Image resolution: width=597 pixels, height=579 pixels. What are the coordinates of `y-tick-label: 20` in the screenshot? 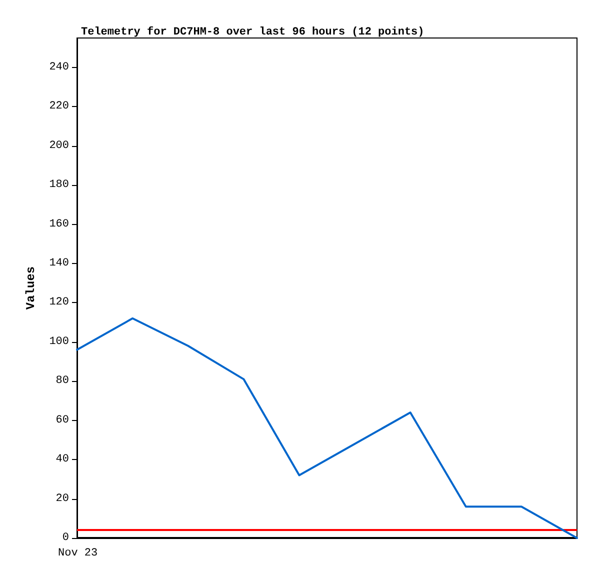 It's located at (62, 498).